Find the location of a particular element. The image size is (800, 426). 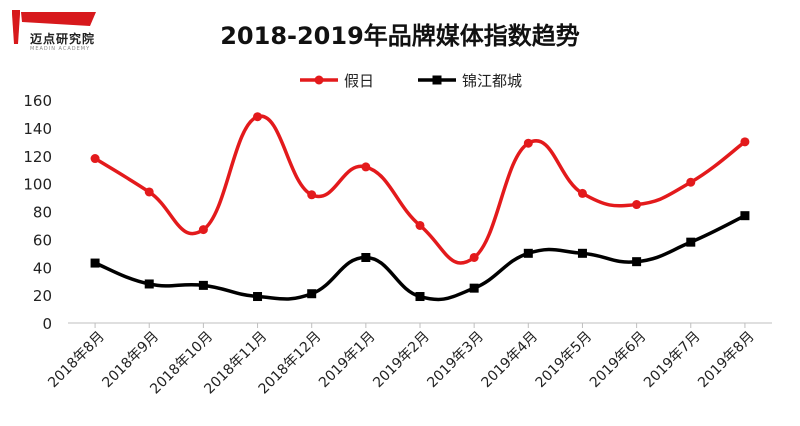

legend-label: 假日 is located at coordinates (359, 81).